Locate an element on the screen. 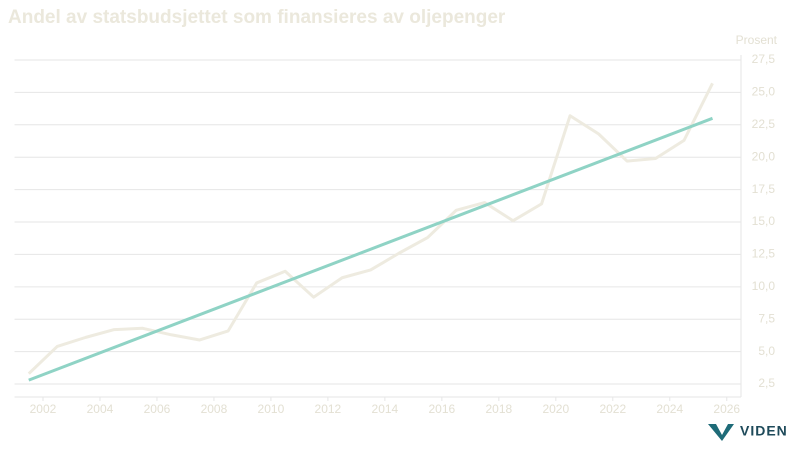 This screenshot has width=800, height=450. logo-icon is located at coordinates (721, 432).